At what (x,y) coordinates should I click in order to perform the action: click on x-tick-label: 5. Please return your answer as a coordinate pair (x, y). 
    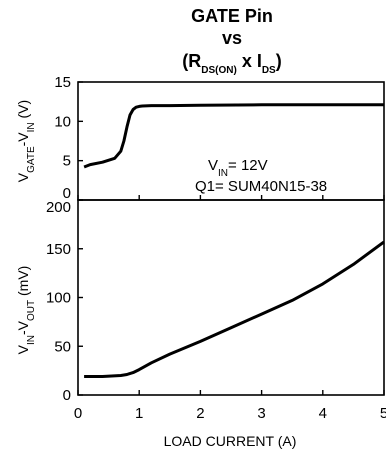
    Looking at the image, I should click on (383, 413).